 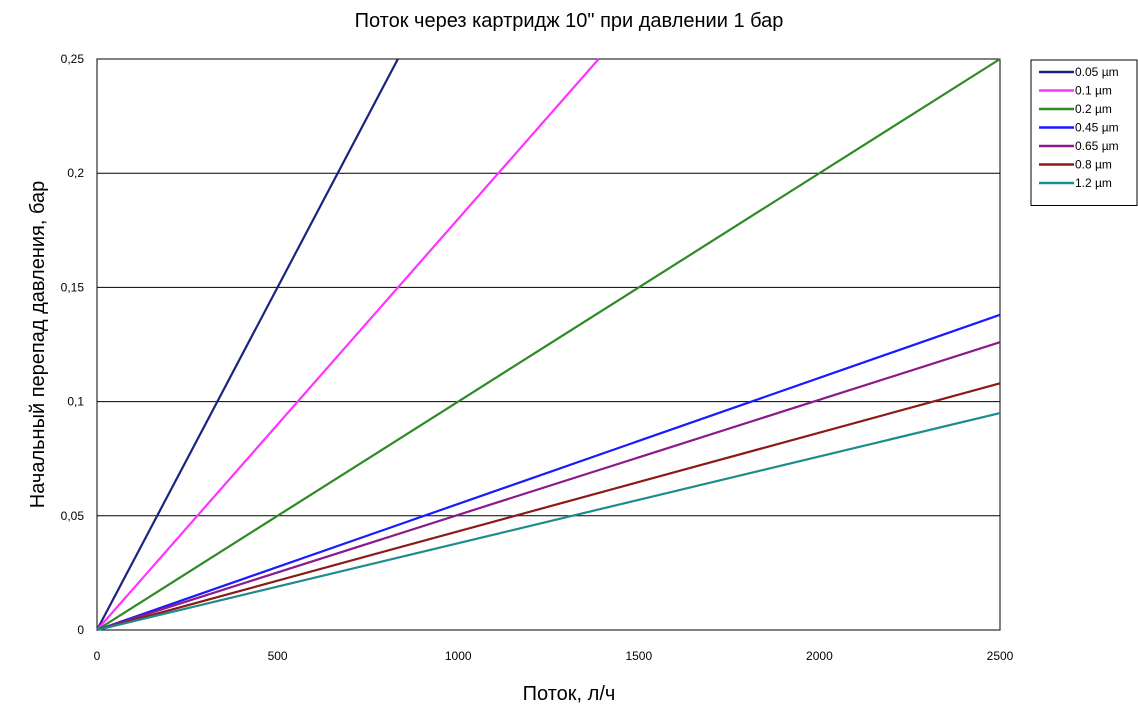 What do you see at coordinates (1093, 183) in the screenshot?
I see `legend-label: 1.2 µm` at bounding box center [1093, 183].